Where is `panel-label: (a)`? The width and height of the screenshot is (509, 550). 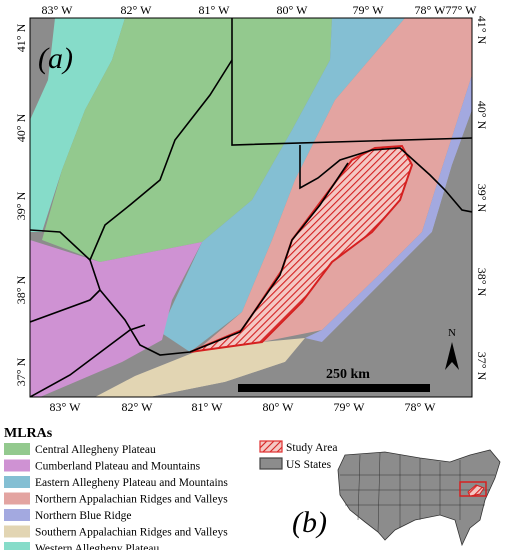
panel-label: (a) is located at coordinates (55, 58).